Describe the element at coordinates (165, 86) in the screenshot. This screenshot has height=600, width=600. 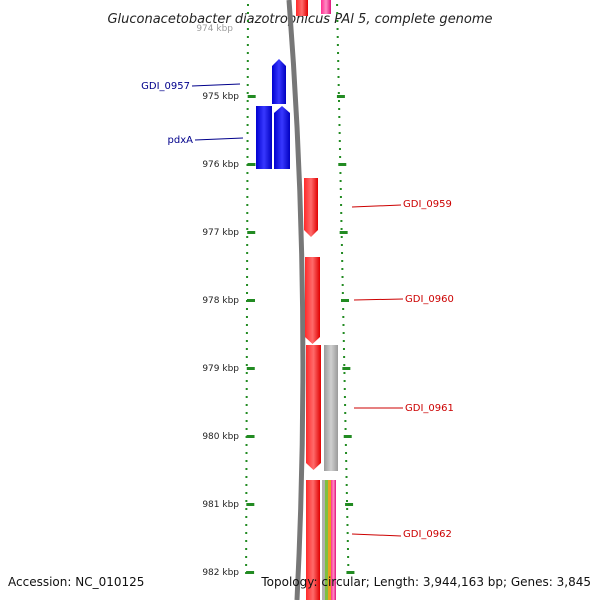
I see `label-GDI_0957: GDI_0957` at that location.